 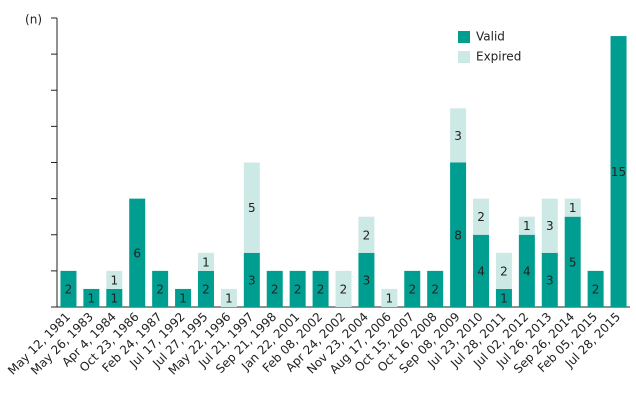 I want to click on legend-label: Expired, so click(x=498, y=57).